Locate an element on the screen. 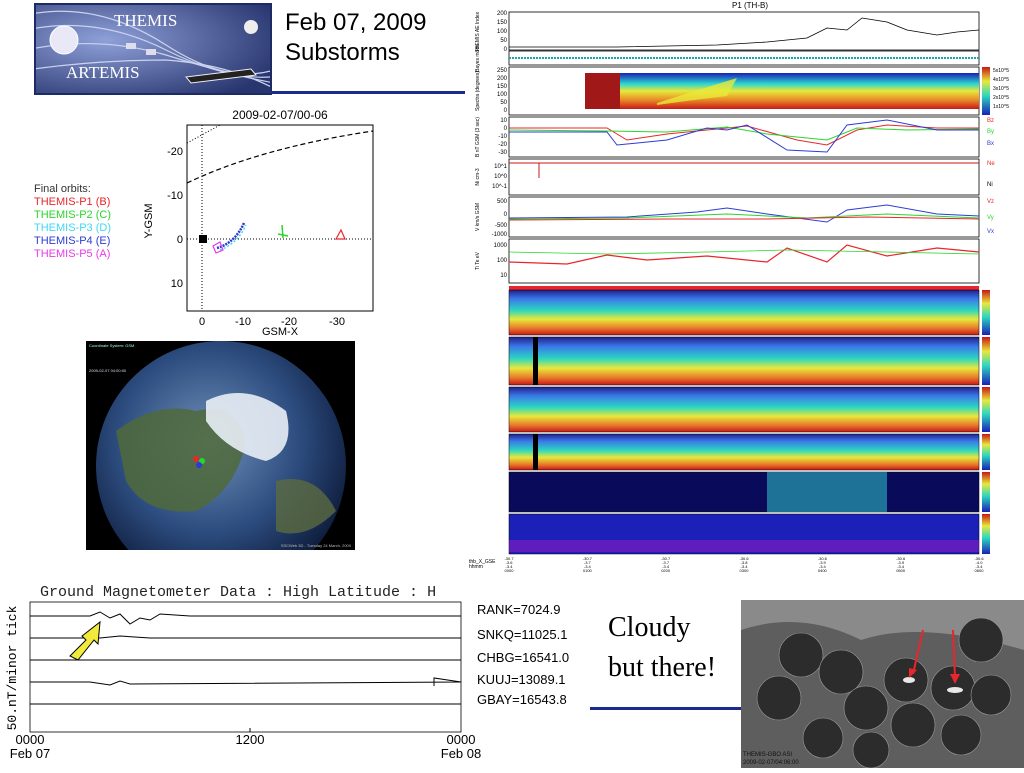 The height and width of the screenshot is (773, 1024). orbit-legend-p3: THEMIS-P3 (D) is located at coordinates (72, 228).